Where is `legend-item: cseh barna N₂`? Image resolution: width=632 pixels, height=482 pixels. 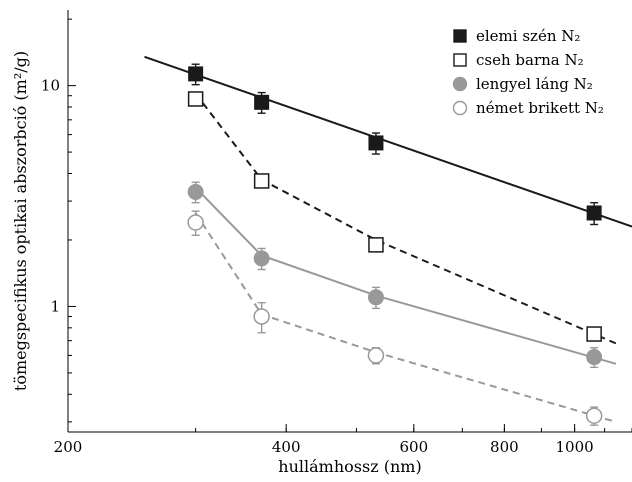
legend-item: cseh barna N₂ is located at coordinates (518, 60).